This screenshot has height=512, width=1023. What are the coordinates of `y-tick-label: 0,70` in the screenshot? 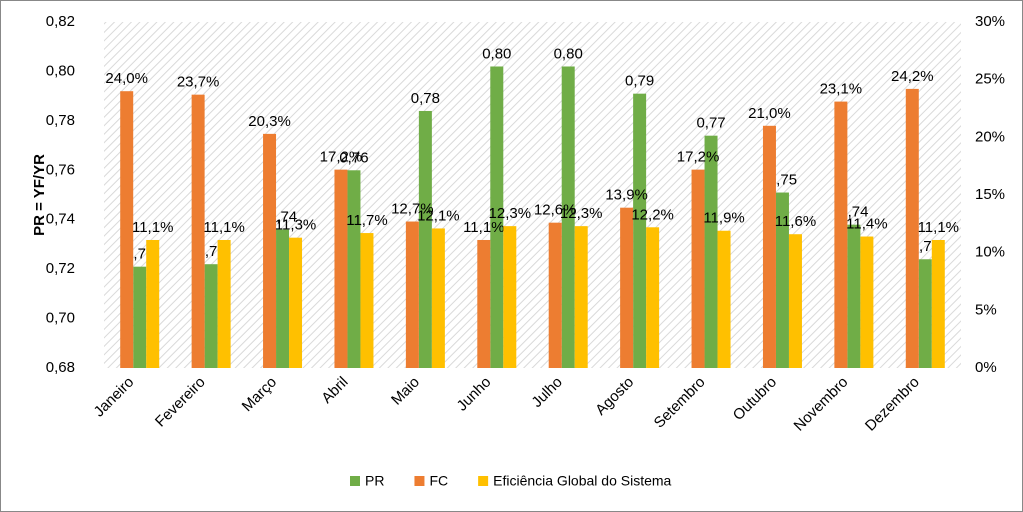 It's located at (60, 318).